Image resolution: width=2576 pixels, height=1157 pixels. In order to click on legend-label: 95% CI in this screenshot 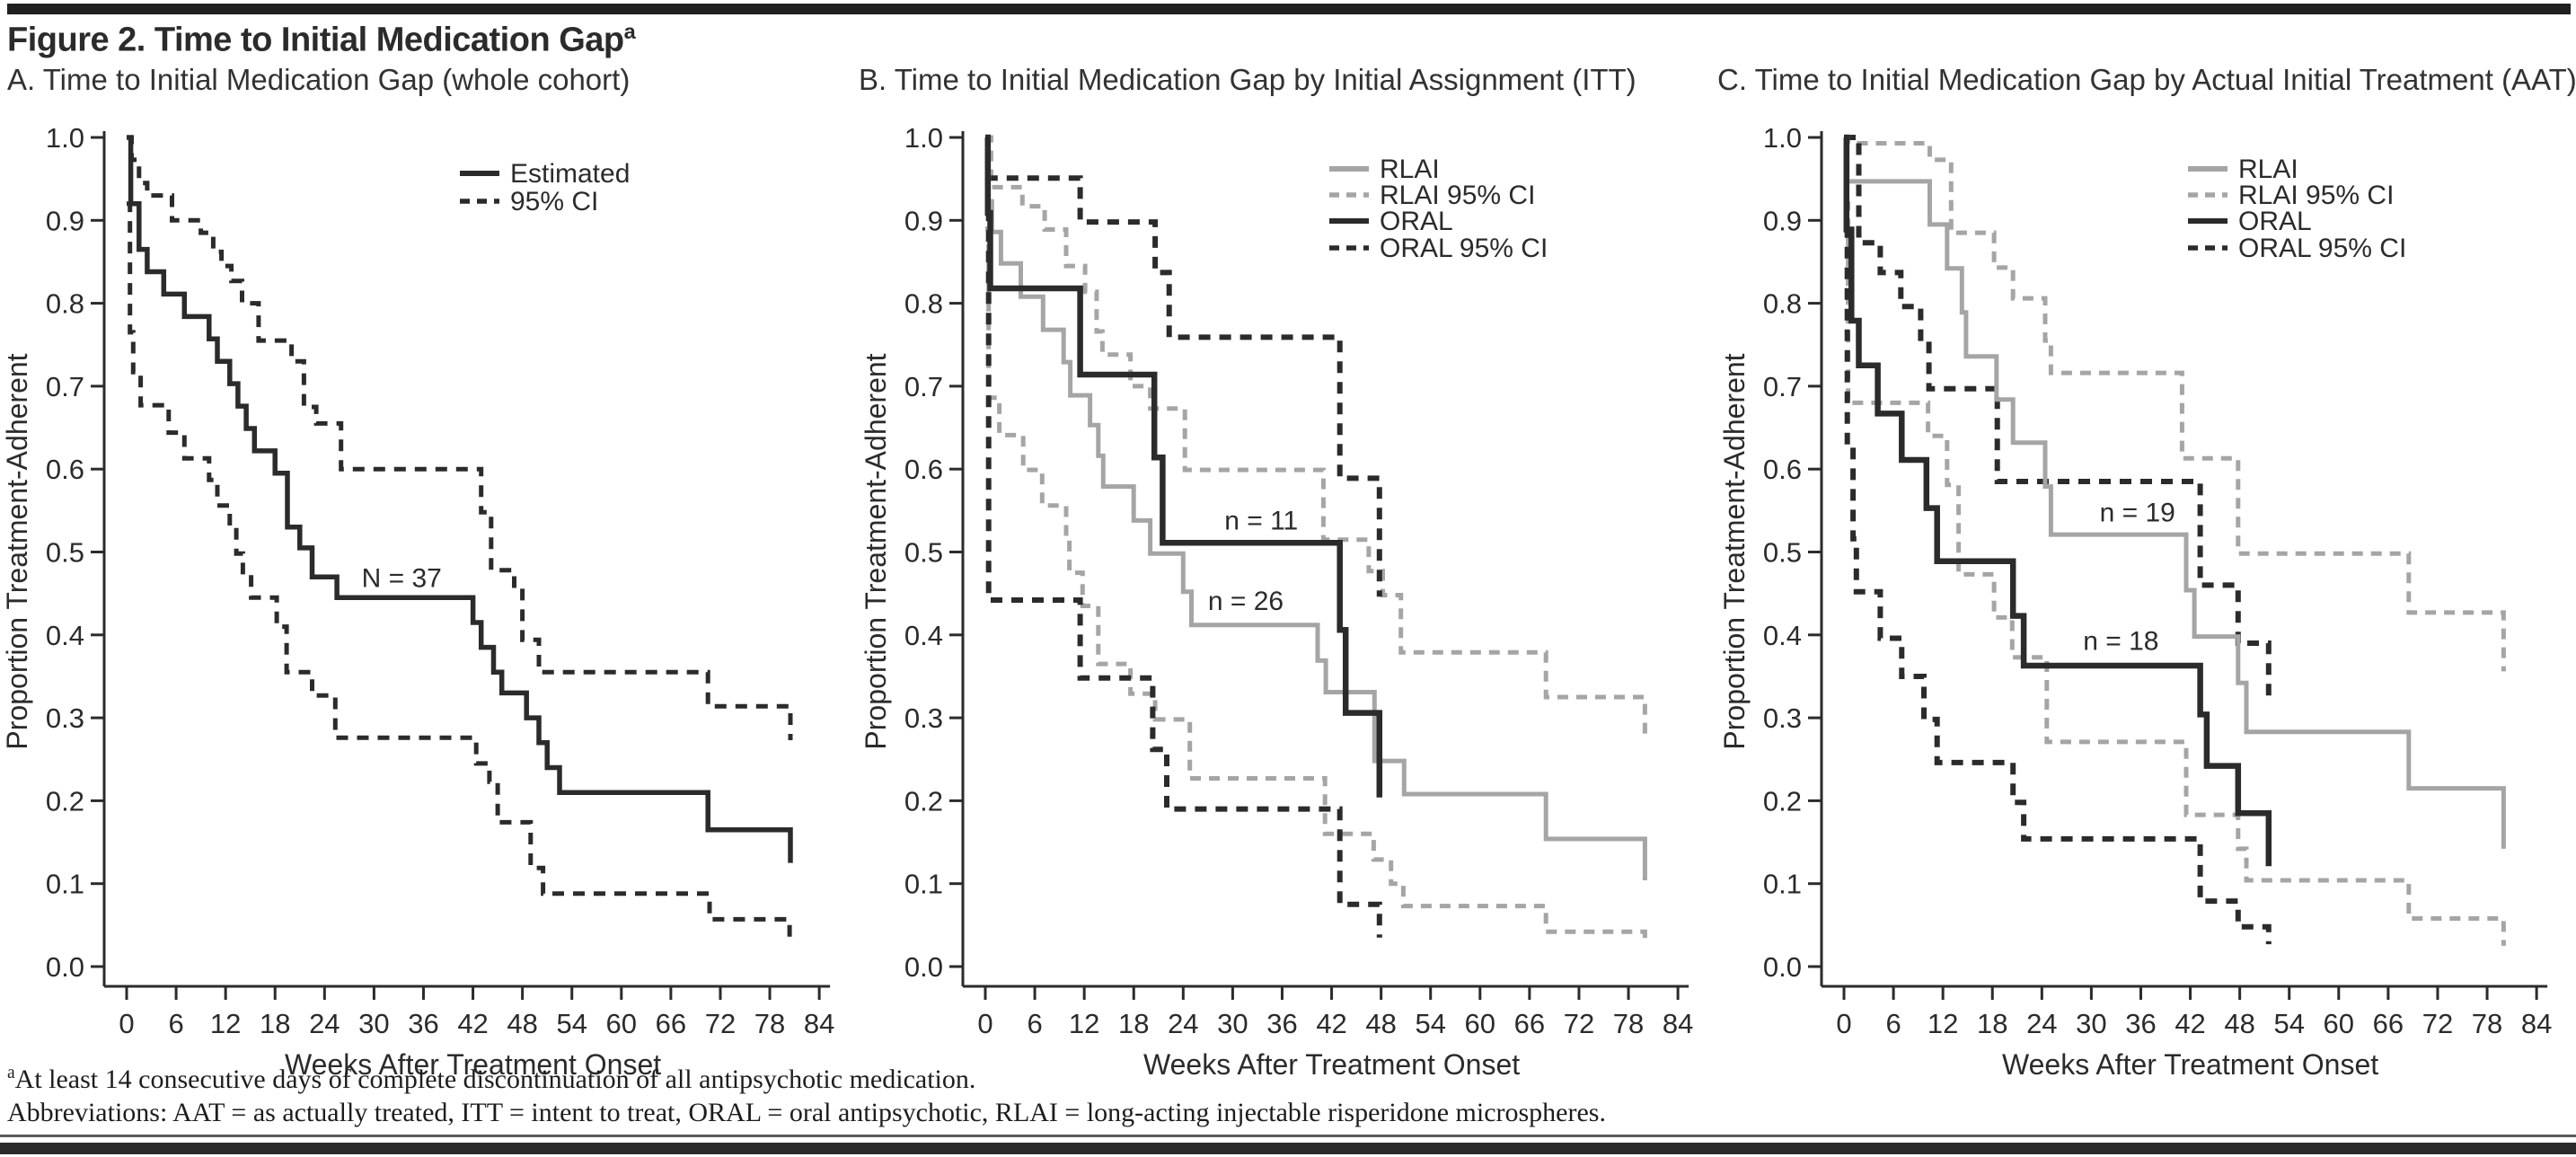, I will do `click(554, 201)`.